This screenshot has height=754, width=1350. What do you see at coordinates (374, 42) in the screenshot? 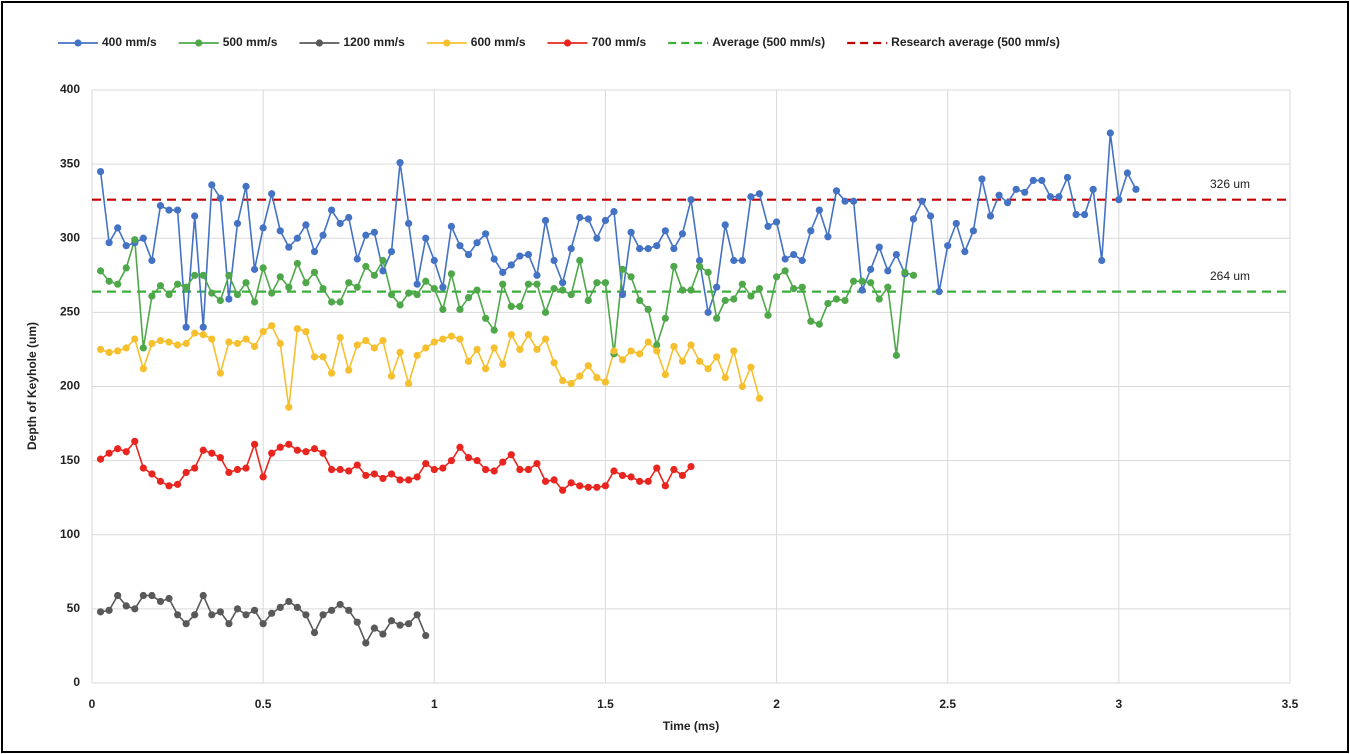
I see `legend-label: 1200 mm/s` at bounding box center [374, 42].